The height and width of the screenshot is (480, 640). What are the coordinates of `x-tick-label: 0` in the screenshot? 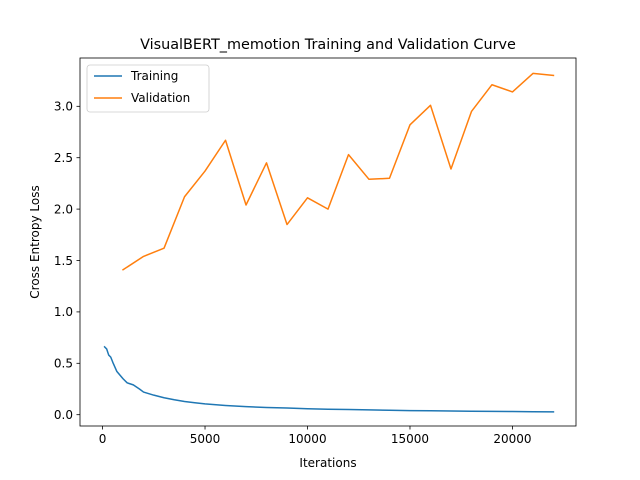 It's located at (103, 439).